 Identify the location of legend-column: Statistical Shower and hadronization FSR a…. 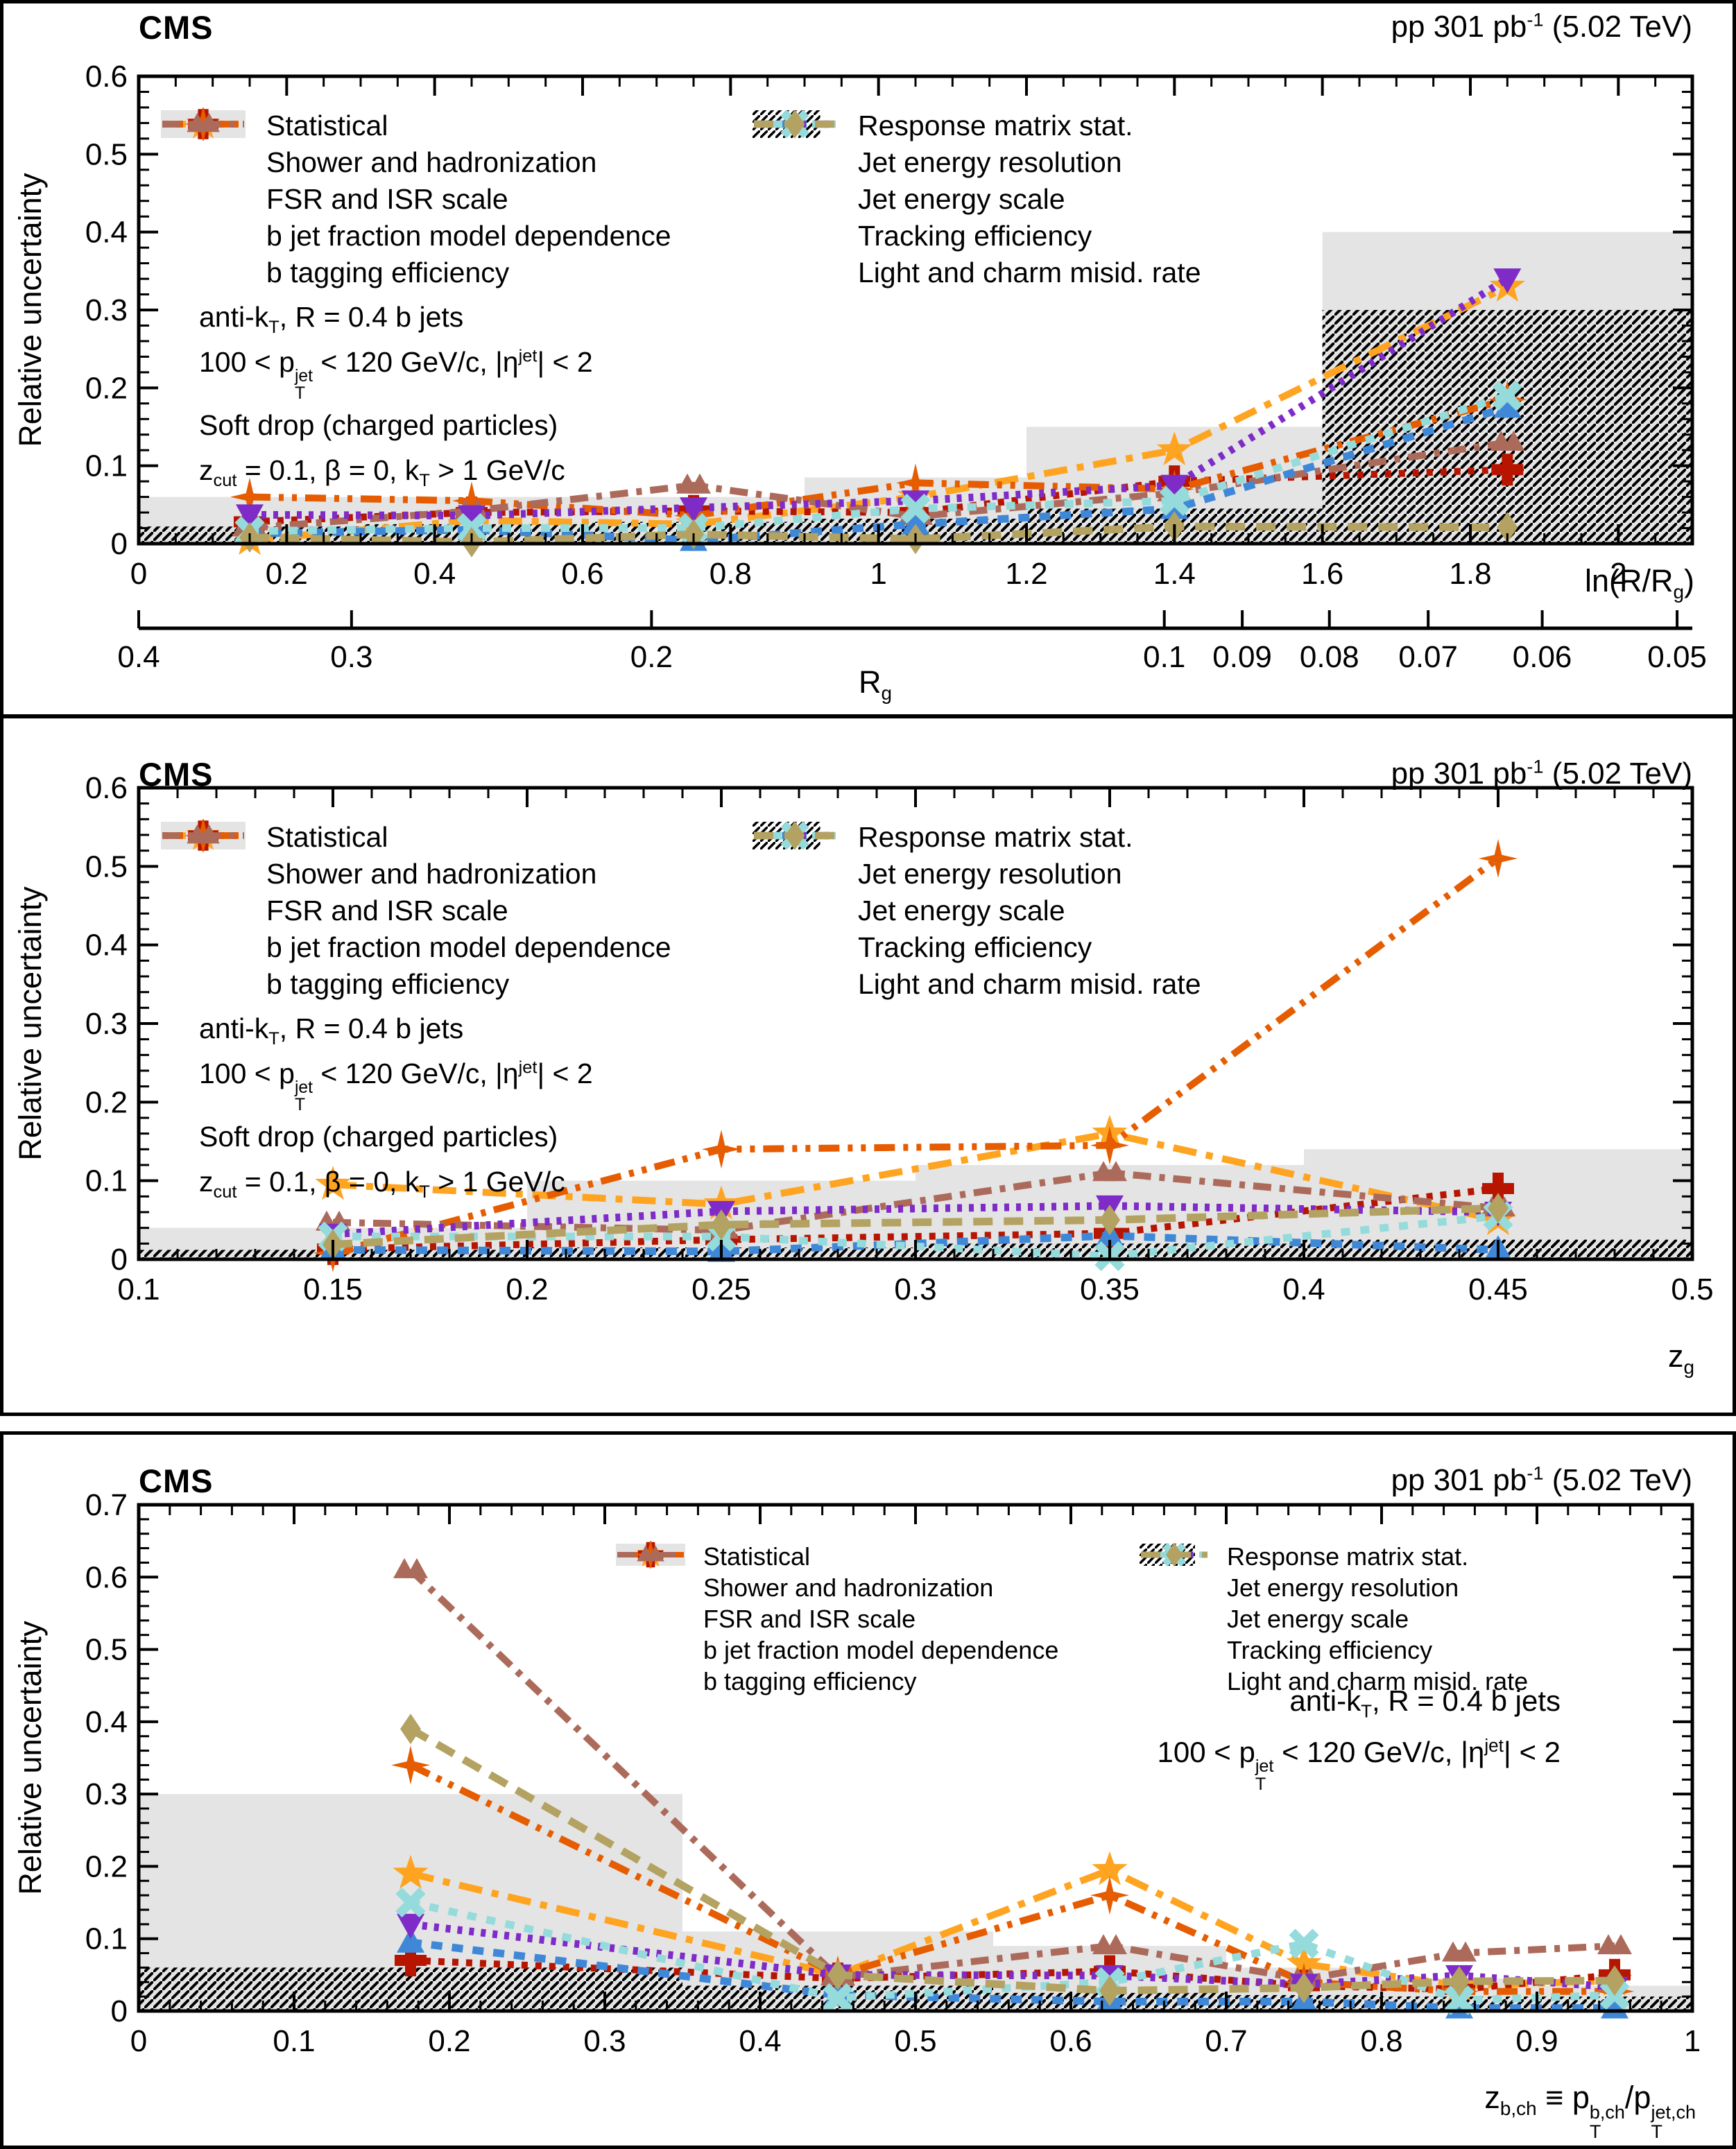
(837, 1619).